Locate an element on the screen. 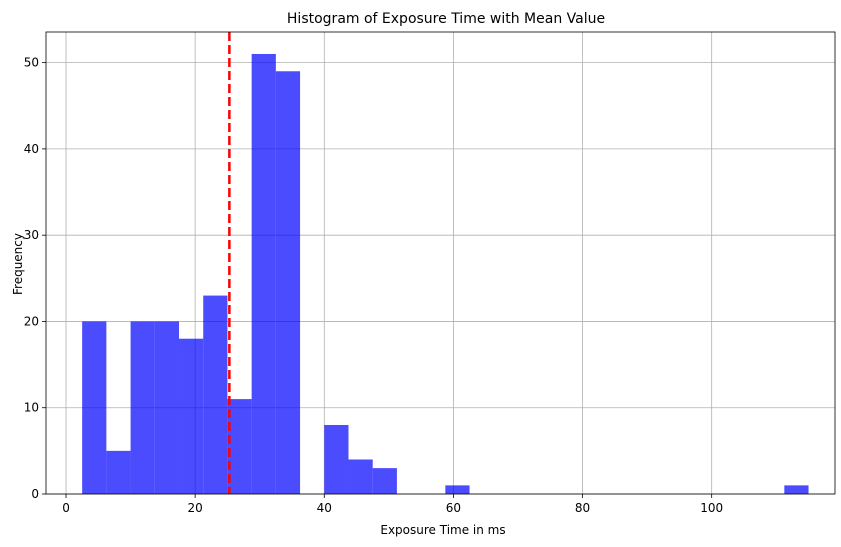  x-tick-label: 100 is located at coordinates (711, 508).